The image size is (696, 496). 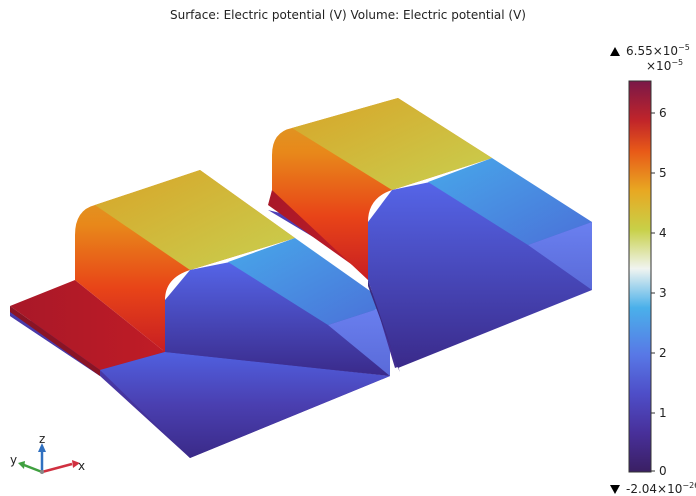 What do you see at coordinates (663, 353) in the screenshot?
I see `colorbar-tick-label: 2` at bounding box center [663, 353].